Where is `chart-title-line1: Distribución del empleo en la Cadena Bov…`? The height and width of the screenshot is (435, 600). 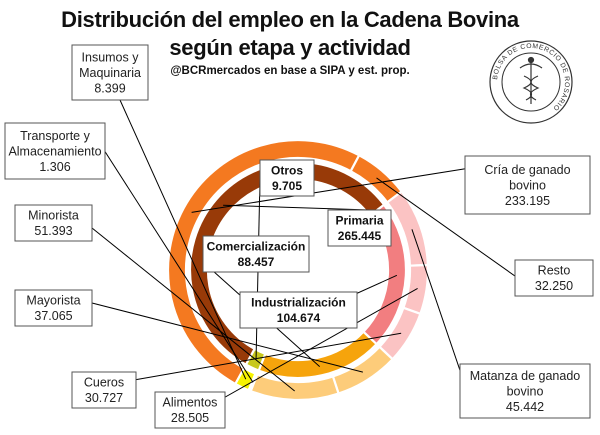 chart-title-line1: Distribución del empleo en la Cadena Bov… is located at coordinates (290, 19).